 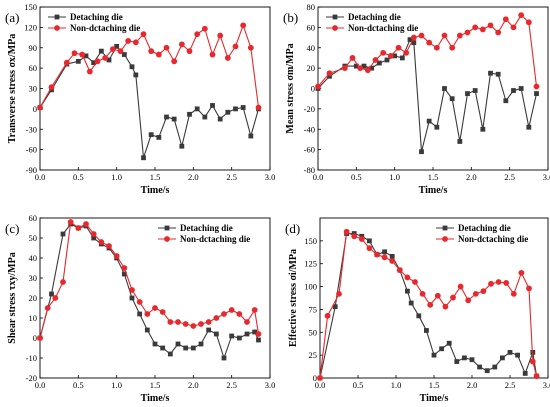 I want to click on x-tick-label: 2.0, so click(x=472, y=385).